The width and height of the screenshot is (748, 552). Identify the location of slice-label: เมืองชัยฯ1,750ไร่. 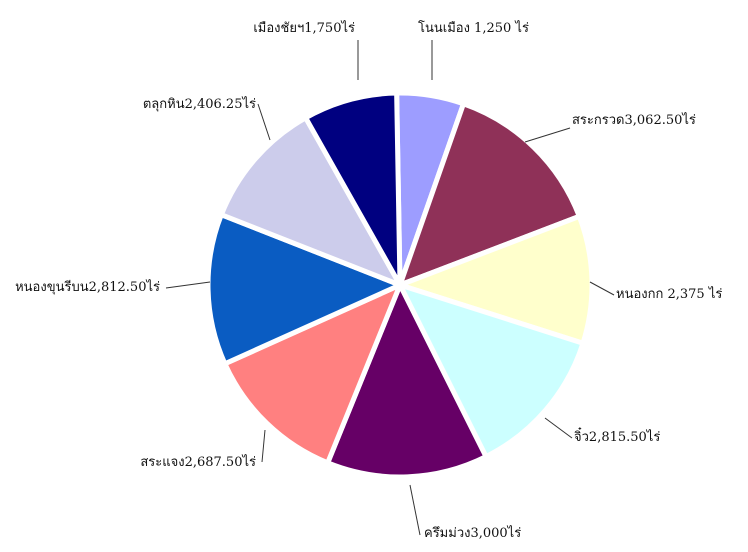
(304, 28).